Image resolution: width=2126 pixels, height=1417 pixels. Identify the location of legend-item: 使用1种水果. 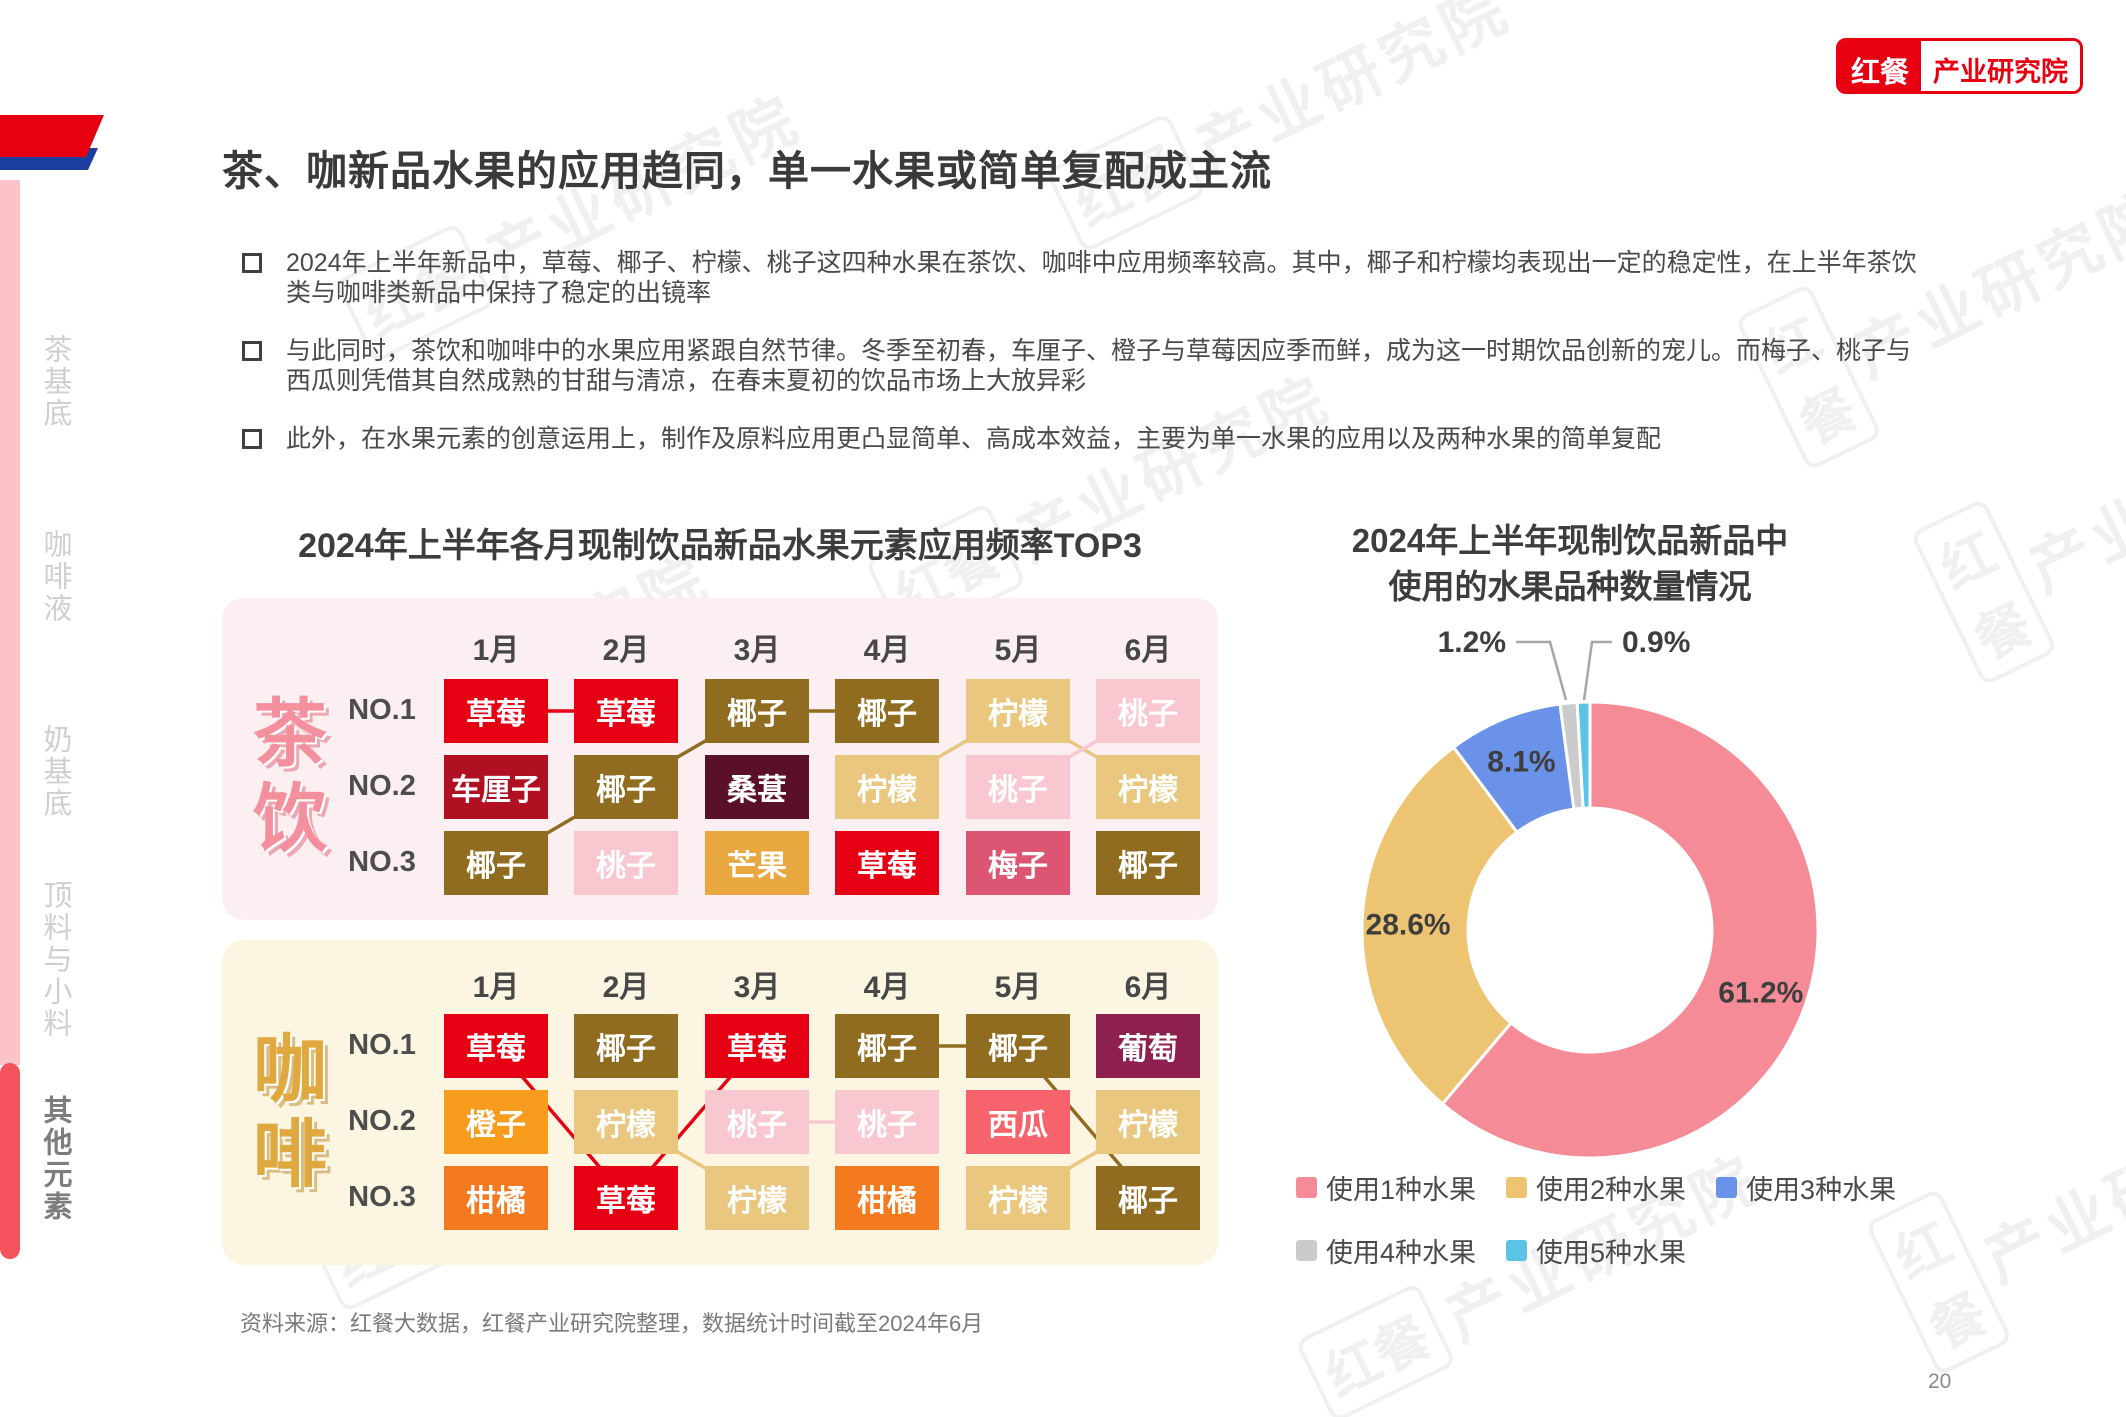
(1386, 1187).